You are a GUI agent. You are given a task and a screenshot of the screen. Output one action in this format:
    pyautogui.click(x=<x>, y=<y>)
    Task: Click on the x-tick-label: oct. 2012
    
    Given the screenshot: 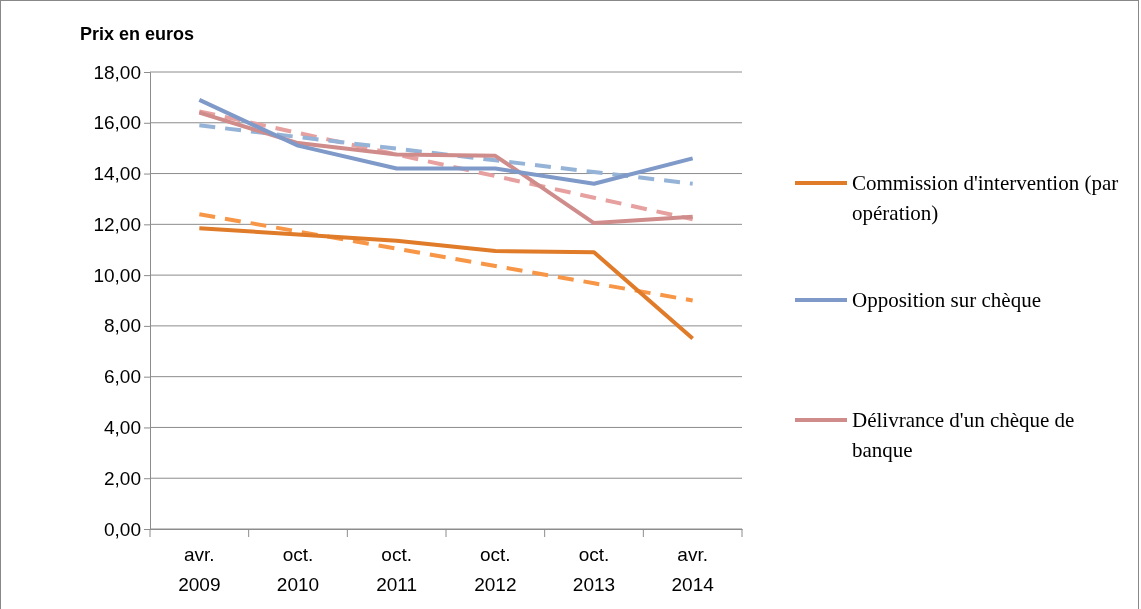 What is the action you would take?
    pyautogui.click(x=495, y=569)
    